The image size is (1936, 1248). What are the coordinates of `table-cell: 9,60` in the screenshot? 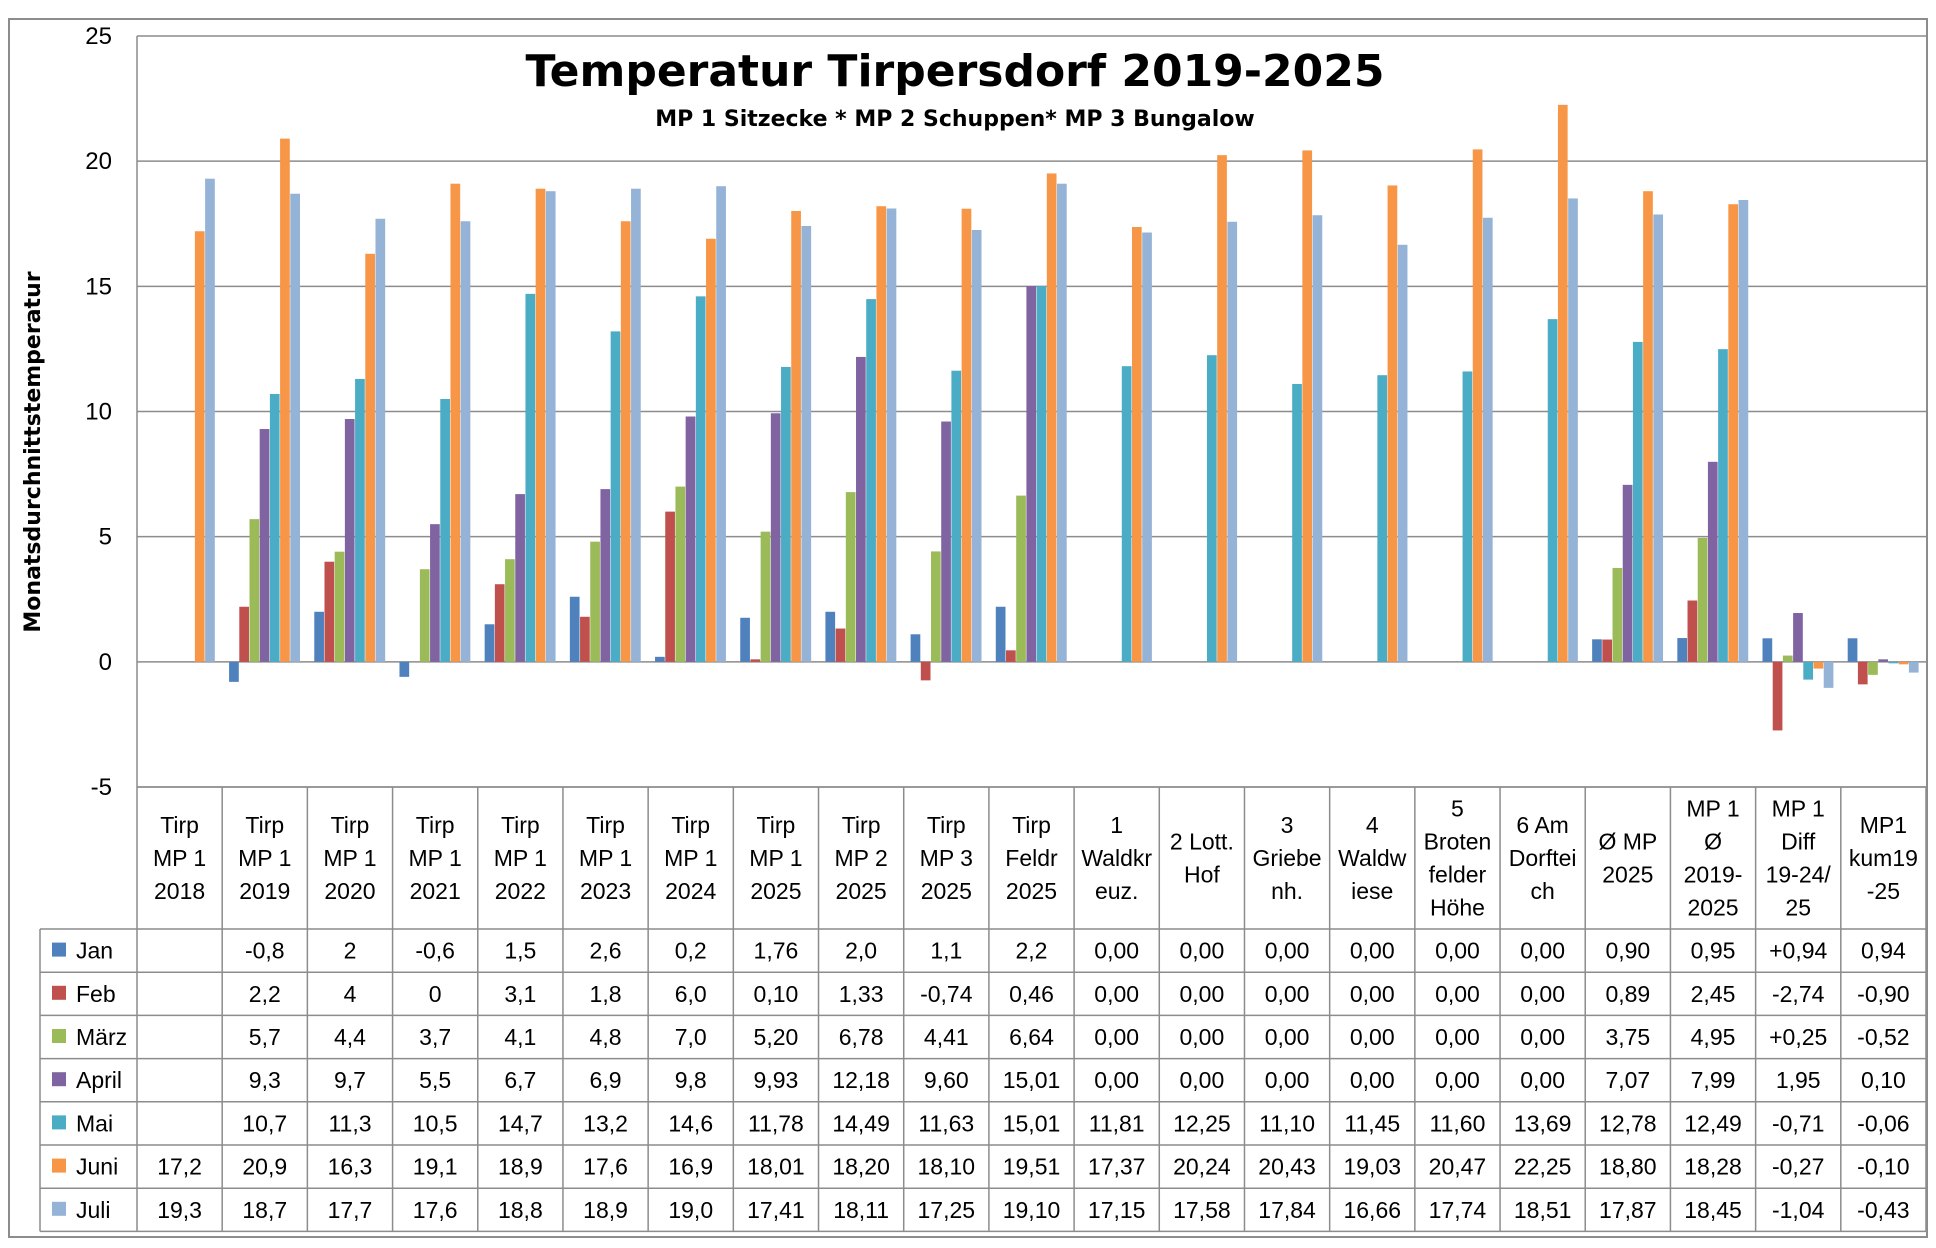 It's located at (946, 1080).